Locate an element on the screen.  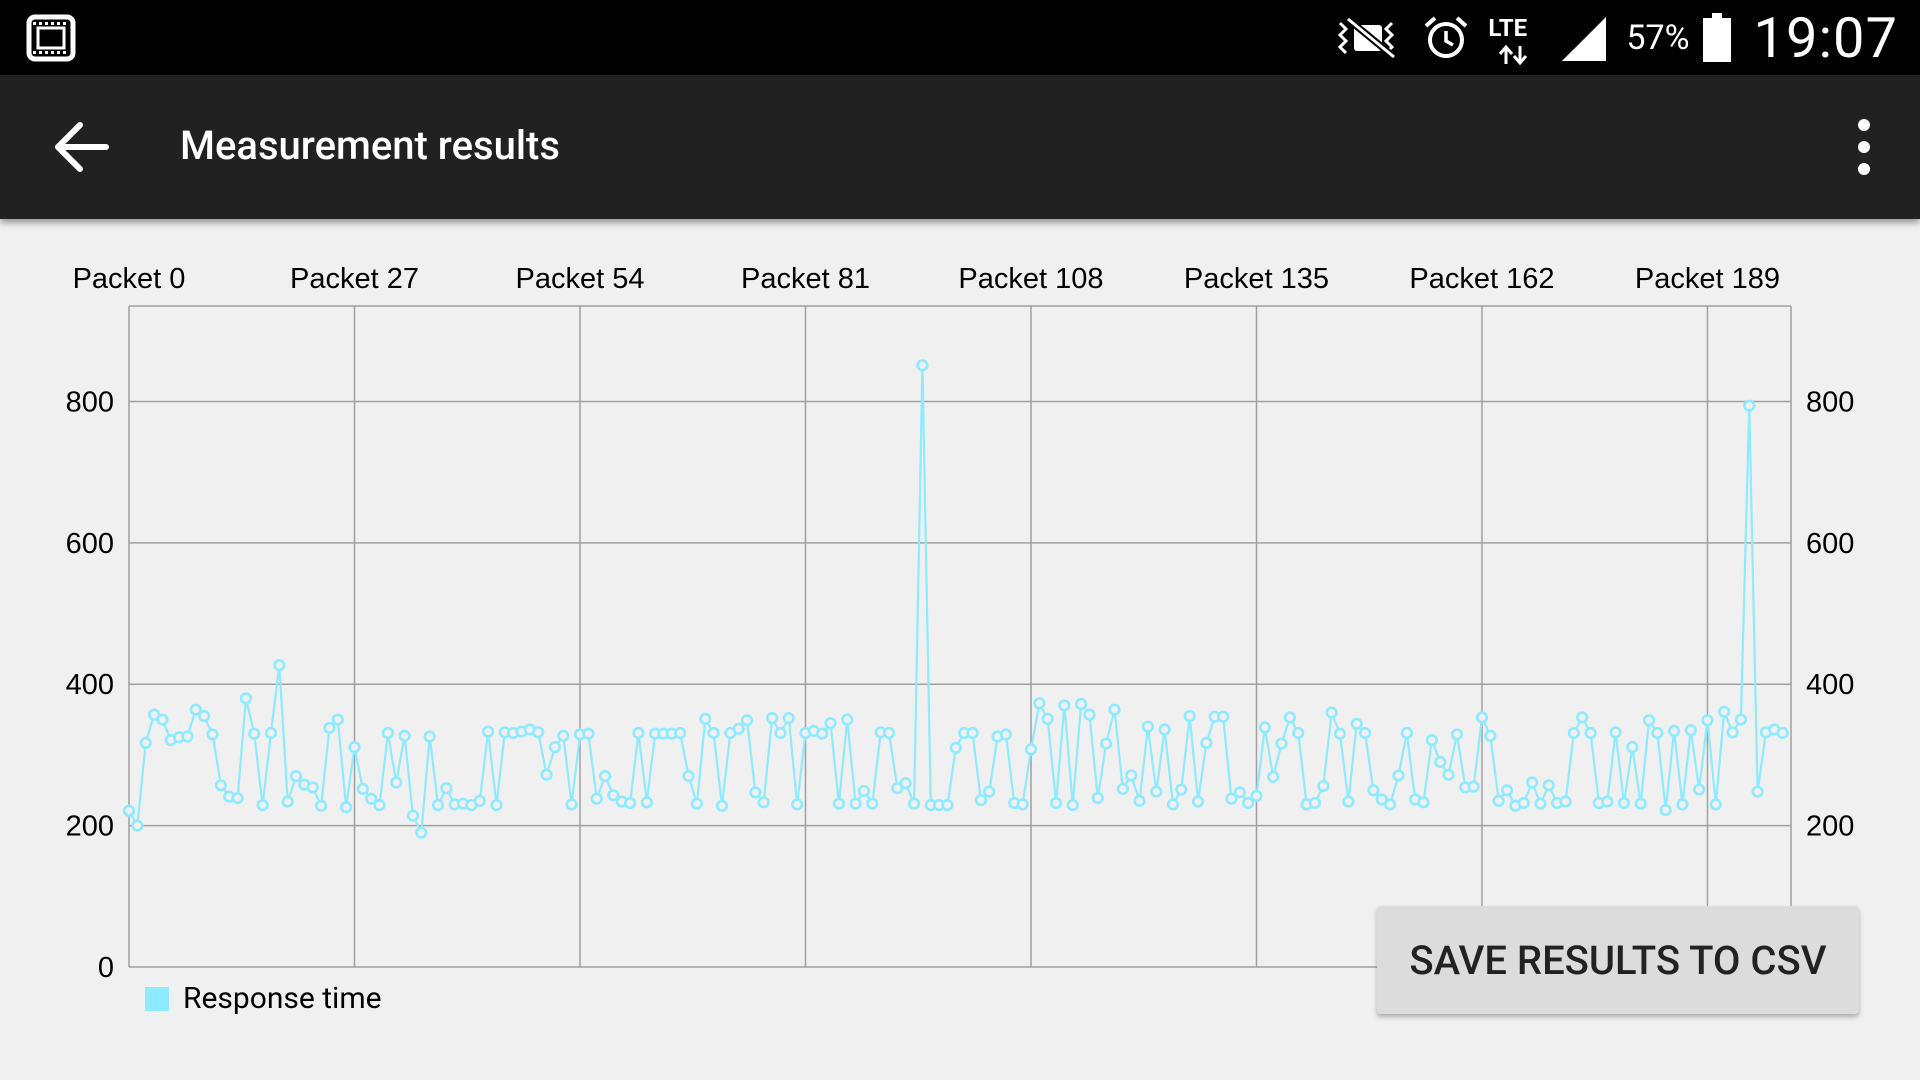
network-type-label: LTE is located at coordinates (1508, 27).